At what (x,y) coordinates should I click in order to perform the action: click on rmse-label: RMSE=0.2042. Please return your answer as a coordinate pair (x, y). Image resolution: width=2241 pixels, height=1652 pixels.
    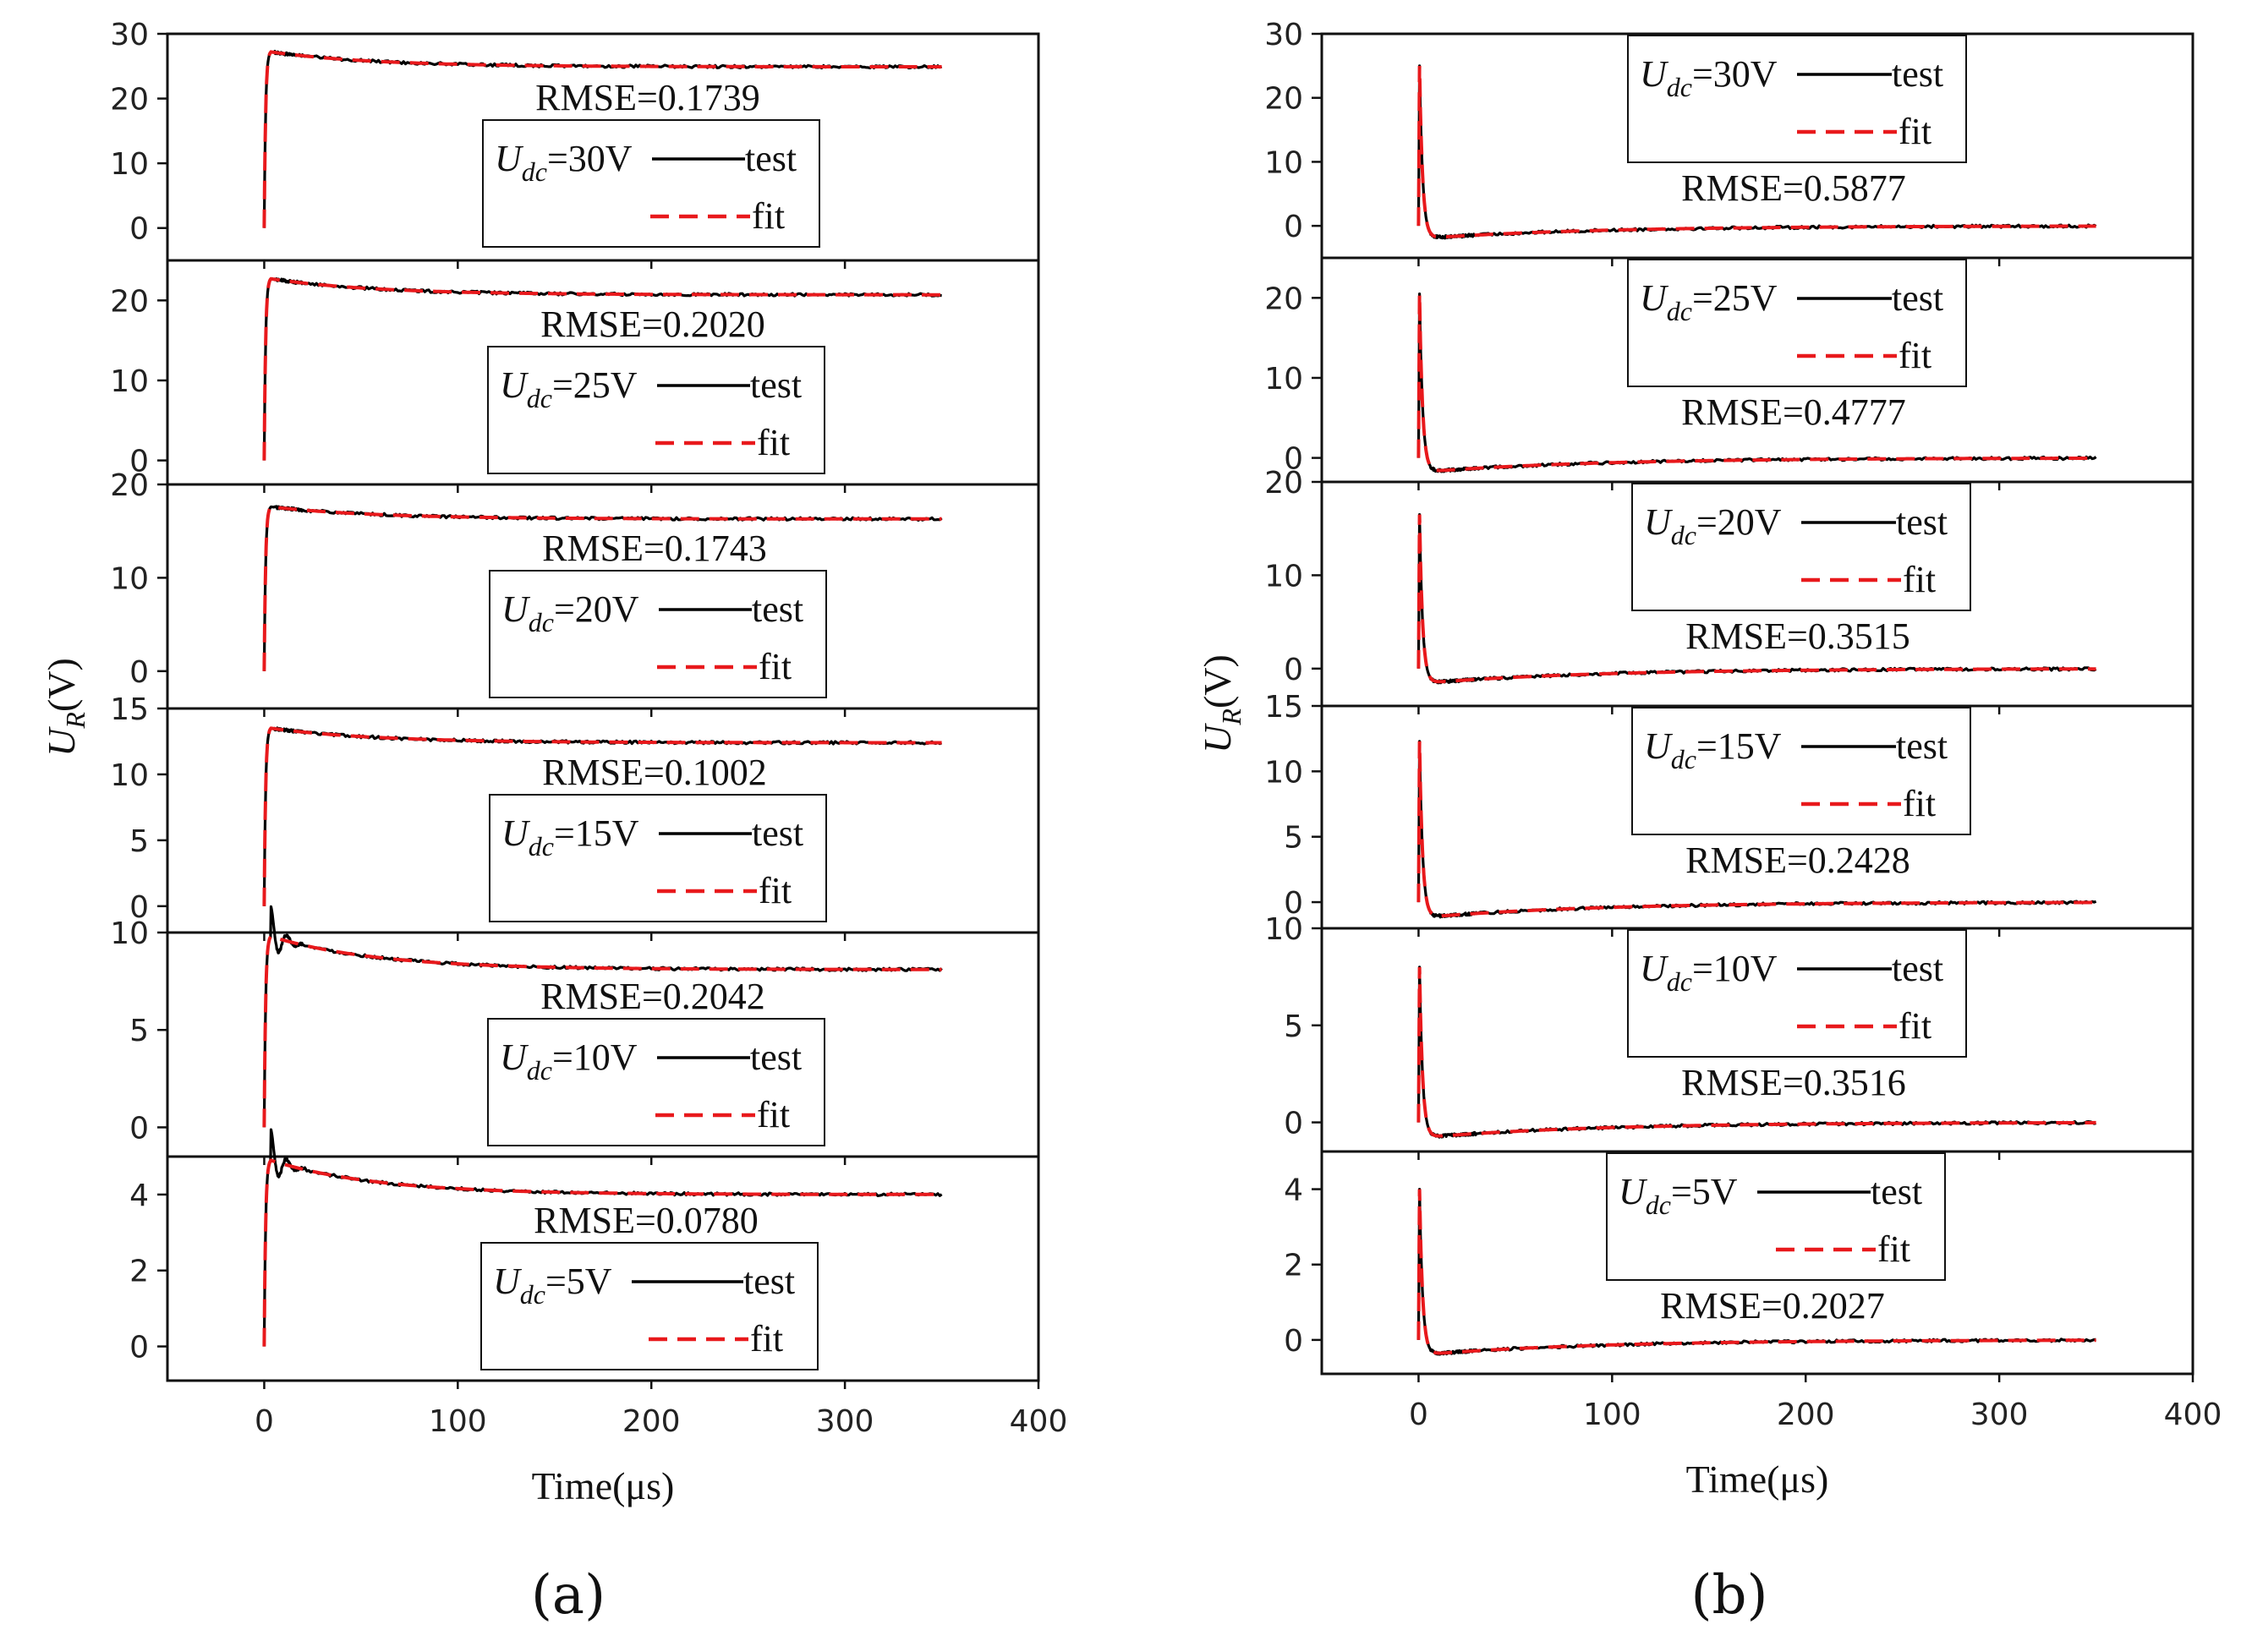
    Looking at the image, I should click on (652, 996).